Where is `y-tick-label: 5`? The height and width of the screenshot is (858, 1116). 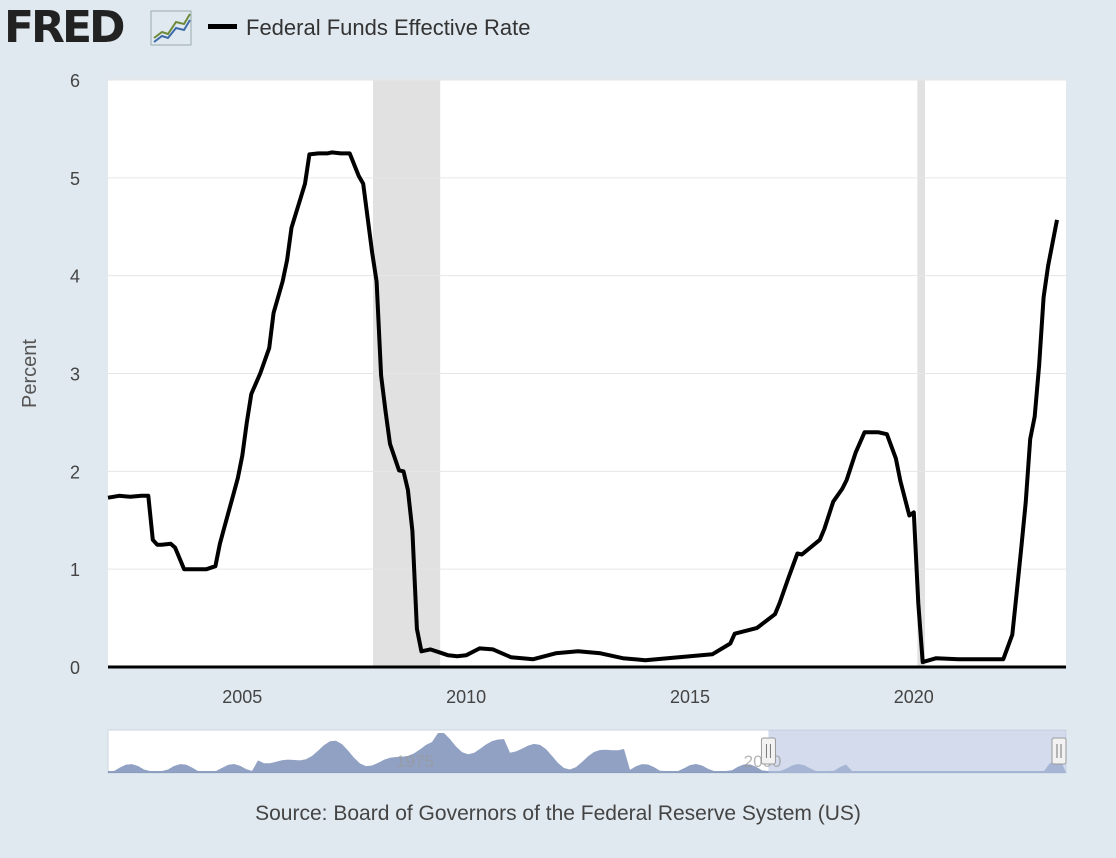
y-tick-label: 5 is located at coordinates (75, 179).